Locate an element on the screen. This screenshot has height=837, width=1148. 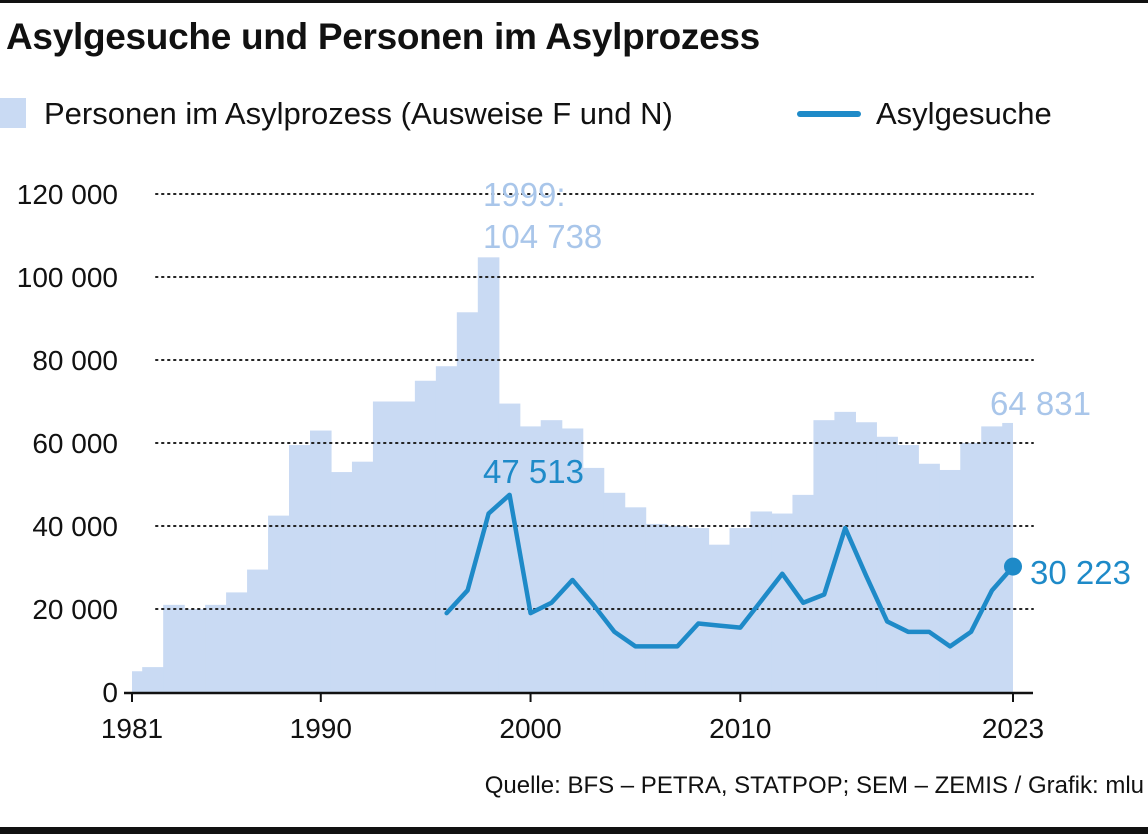
area-bar-2013 is located at coordinates (803, 593).